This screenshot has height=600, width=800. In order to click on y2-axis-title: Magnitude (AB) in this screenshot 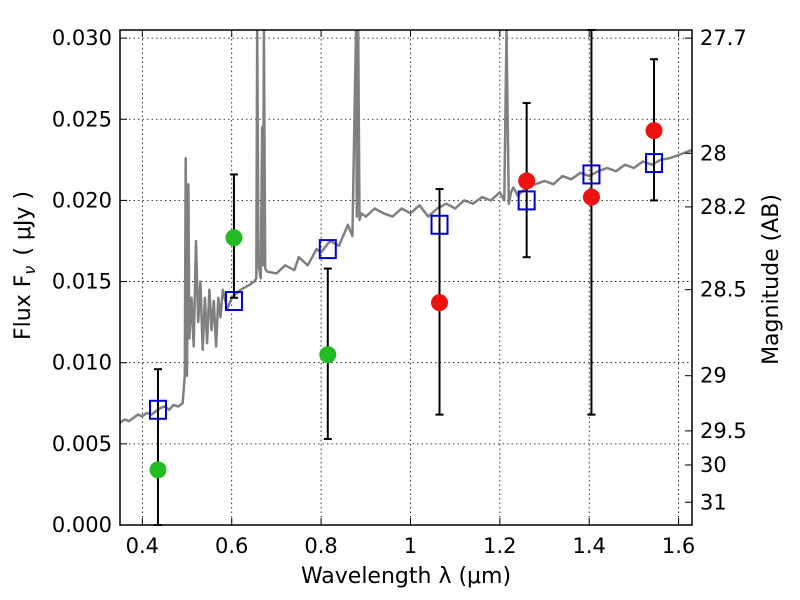, I will do `click(771, 279)`.